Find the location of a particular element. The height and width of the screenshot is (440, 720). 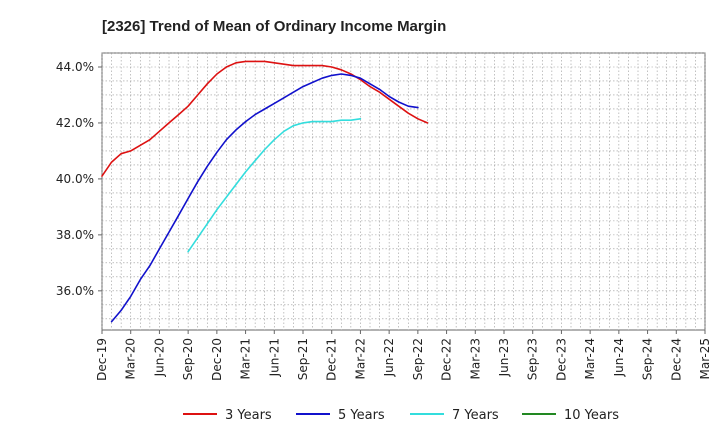

x-tick-label: Jun-21 is located at coordinates (274, 357).